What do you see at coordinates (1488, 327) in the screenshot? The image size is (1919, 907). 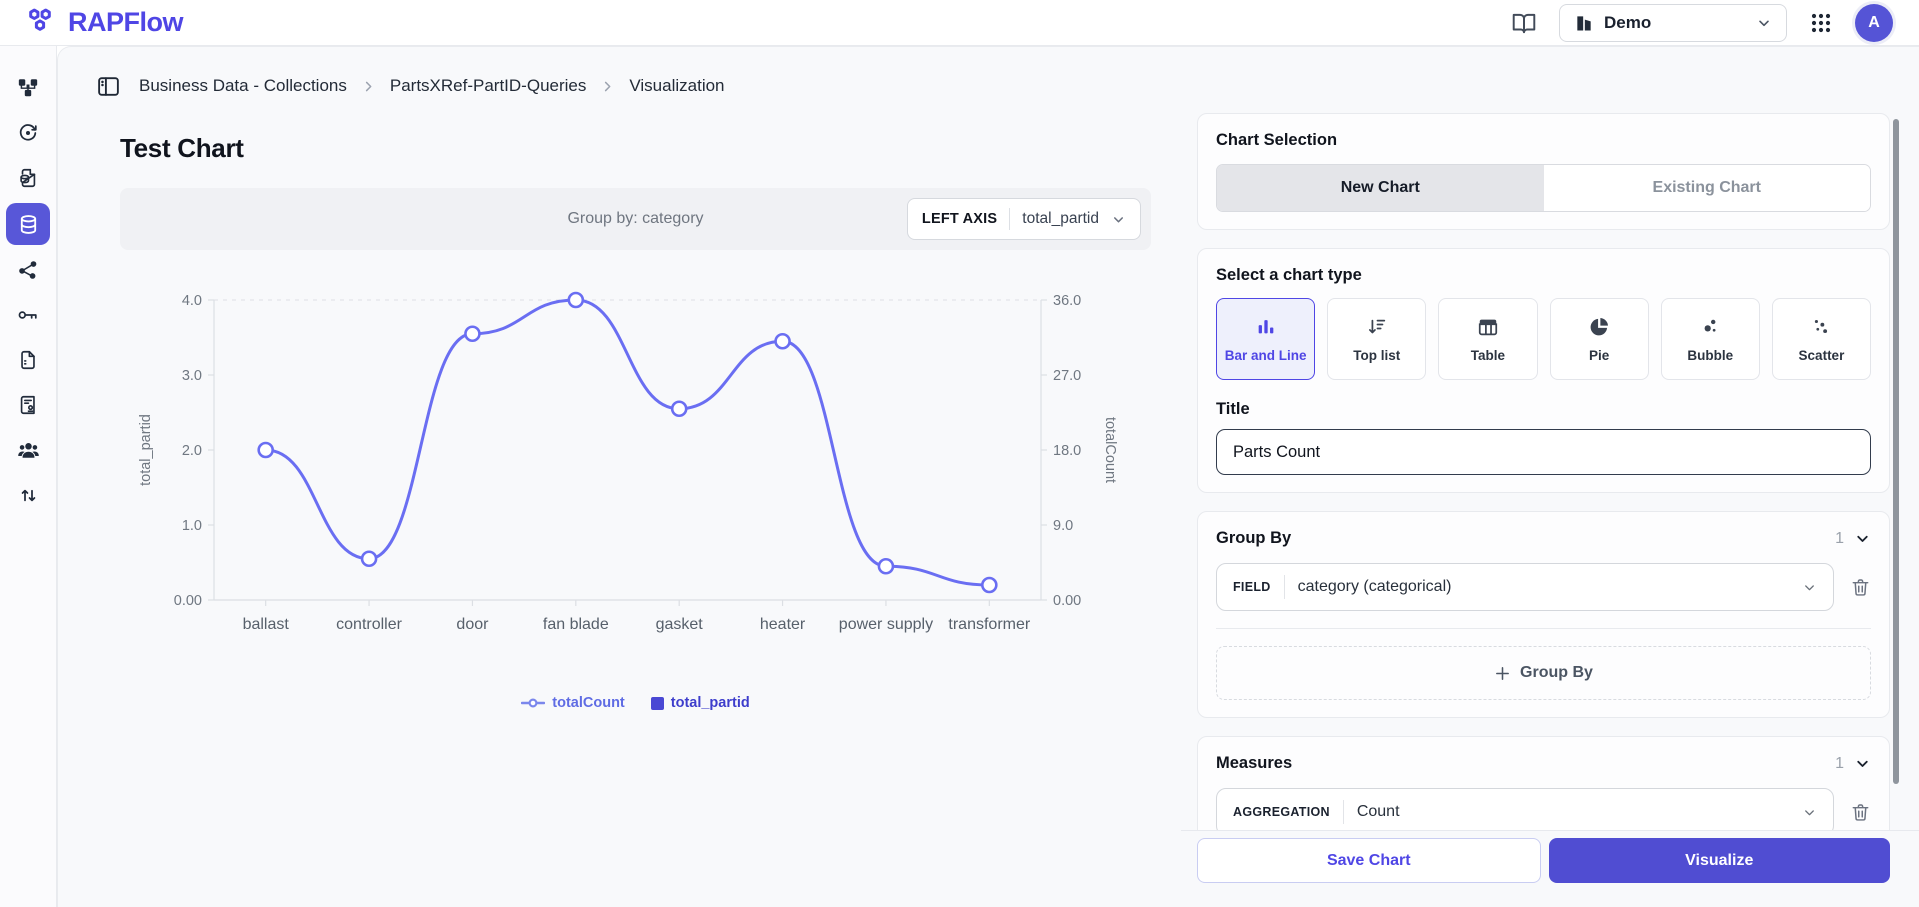 I see `table-icon` at bounding box center [1488, 327].